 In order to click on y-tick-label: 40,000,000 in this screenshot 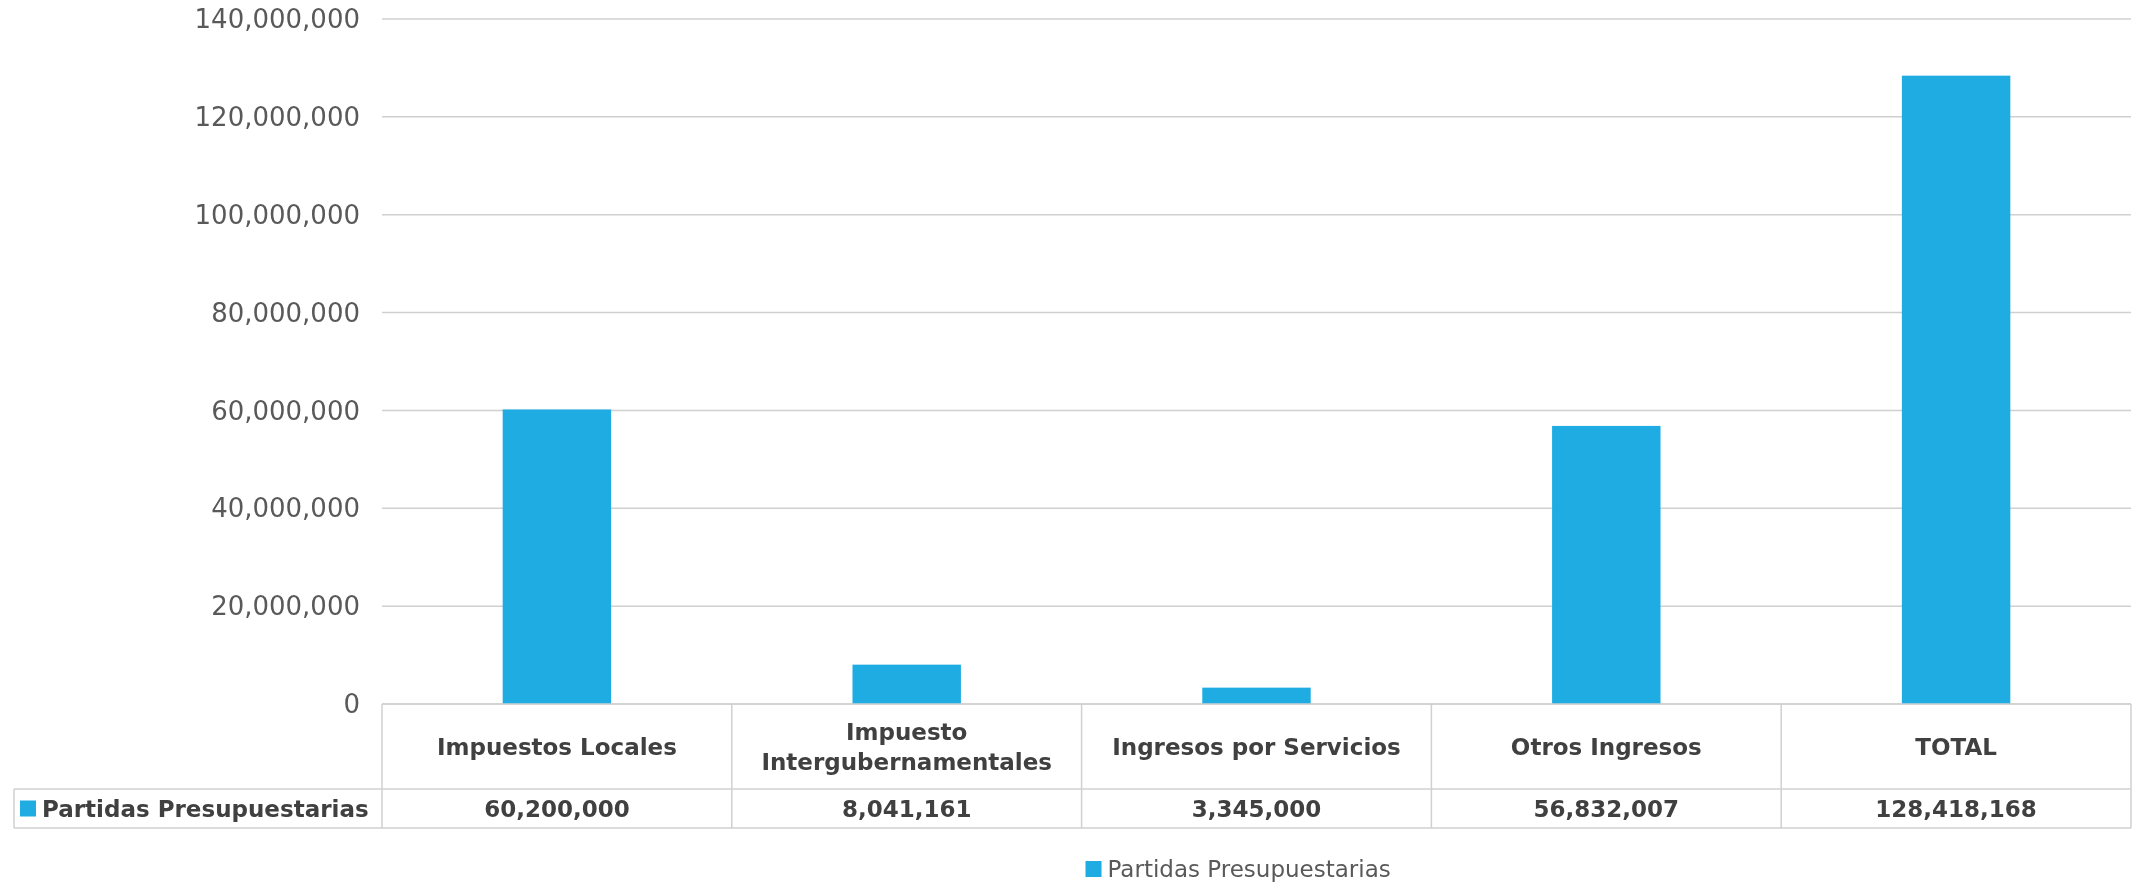, I will do `click(285, 508)`.